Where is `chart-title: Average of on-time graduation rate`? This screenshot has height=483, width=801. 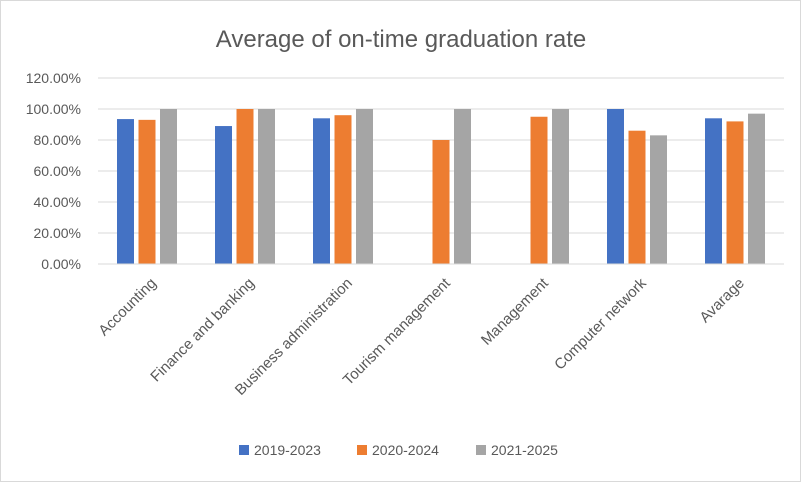
chart-title: Average of on-time graduation rate is located at coordinates (401, 39).